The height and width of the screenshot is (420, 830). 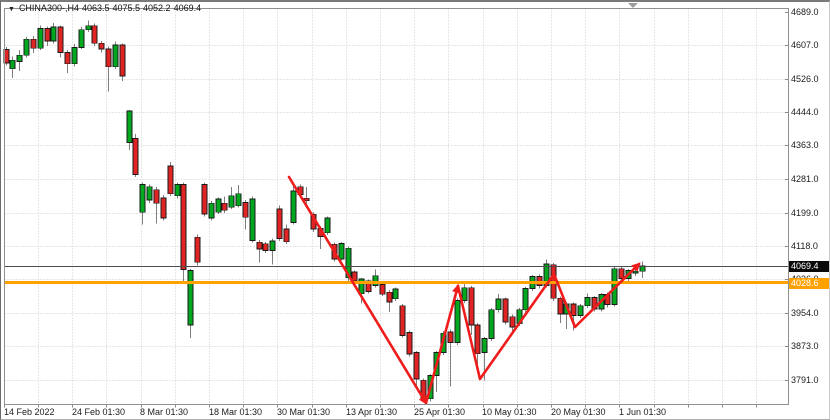 I want to click on price-axis-label: 4281.0, so click(x=805, y=179).